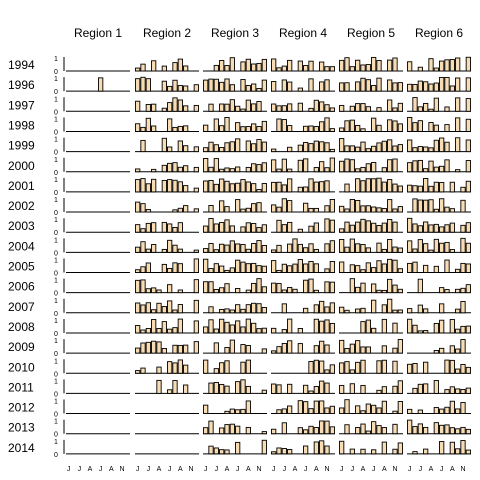 The height and width of the screenshot is (480, 480). I want to click on panel-region-3-2010, so click(235, 366).